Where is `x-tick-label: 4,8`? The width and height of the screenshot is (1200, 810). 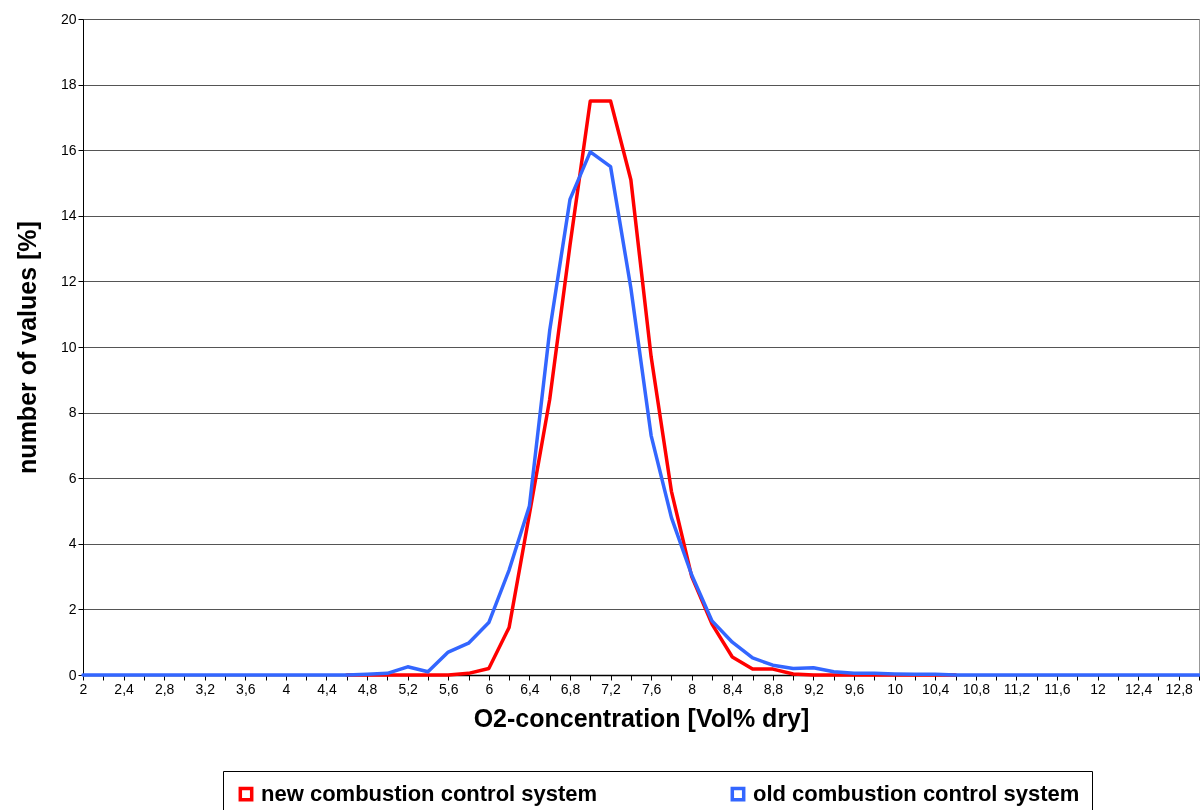 x-tick-label: 4,8 is located at coordinates (367, 688).